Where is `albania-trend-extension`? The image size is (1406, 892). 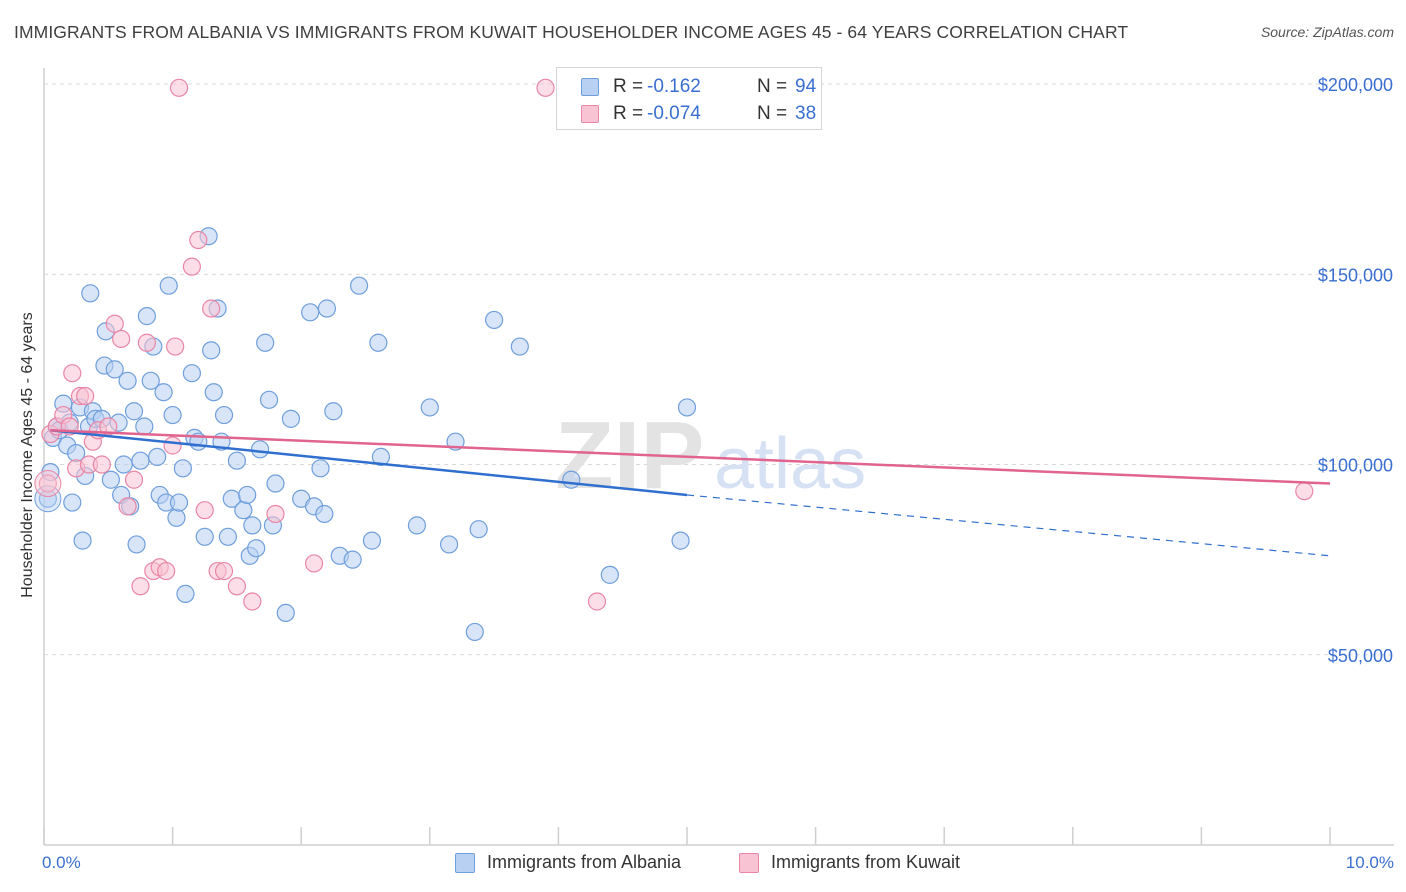
albania-trend-extension is located at coordinates (1008, 525).